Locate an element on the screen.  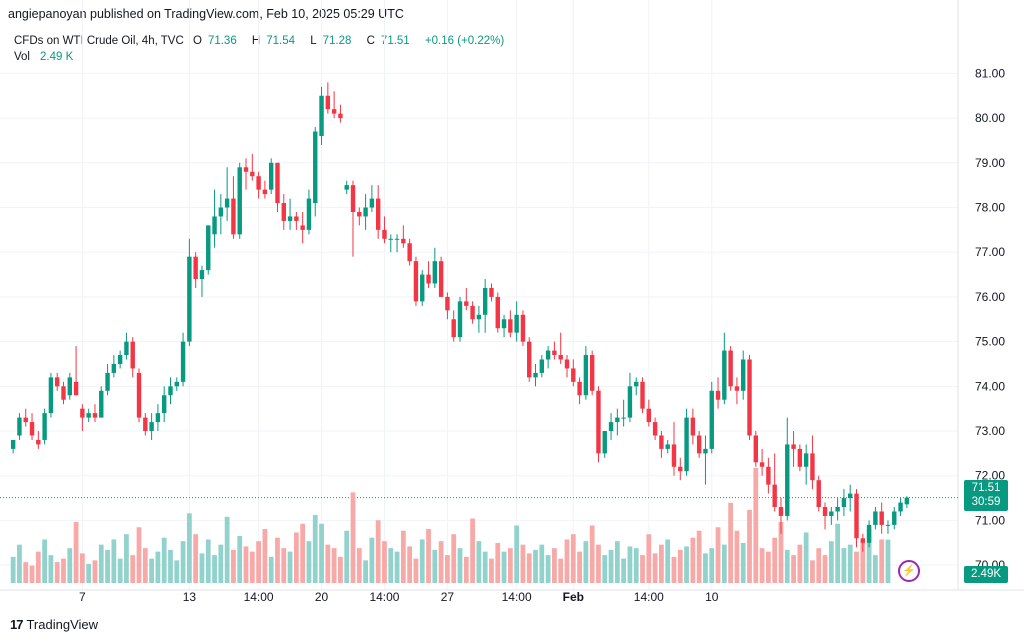
volume-label: Vol is located at coordinates (22, 57).